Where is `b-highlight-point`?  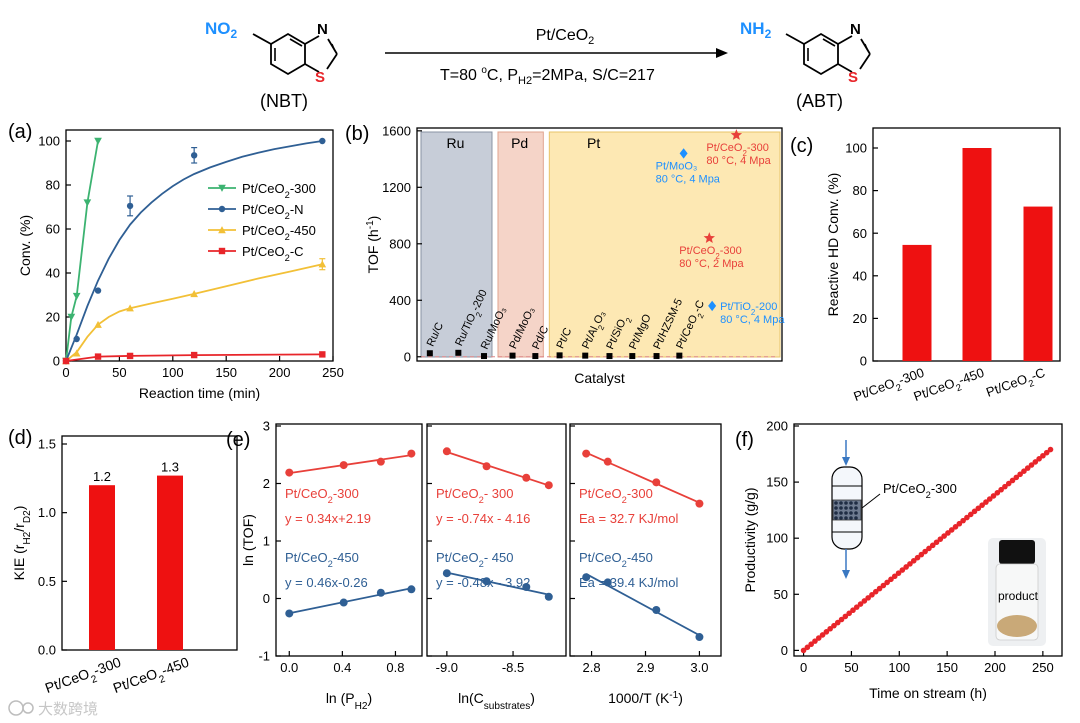 b-highlight-point is located at coordinates (683, 153).